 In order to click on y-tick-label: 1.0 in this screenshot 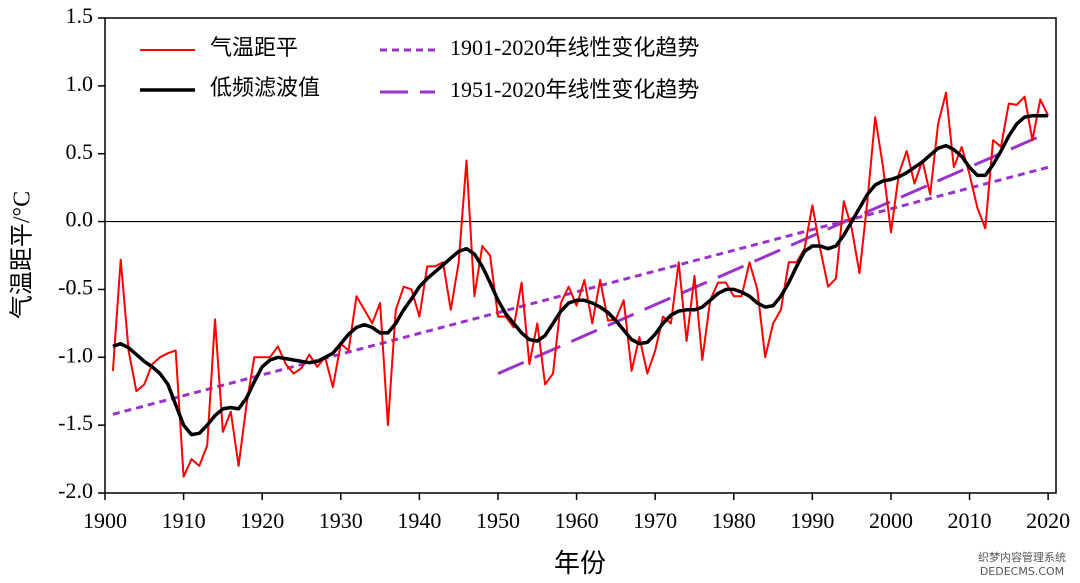, I will do `click(80, 83)`.